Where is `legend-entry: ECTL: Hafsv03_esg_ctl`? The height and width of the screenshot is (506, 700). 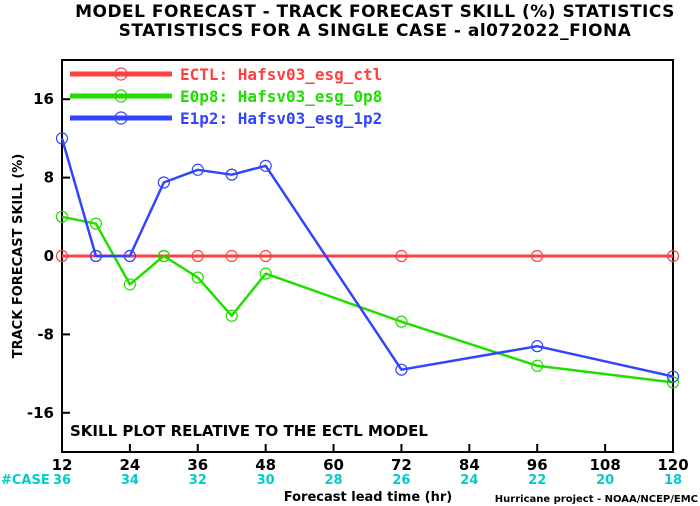 legend-entry: ECTL: Hafsv03_esg_ctl is located at coordinates (281, 74).